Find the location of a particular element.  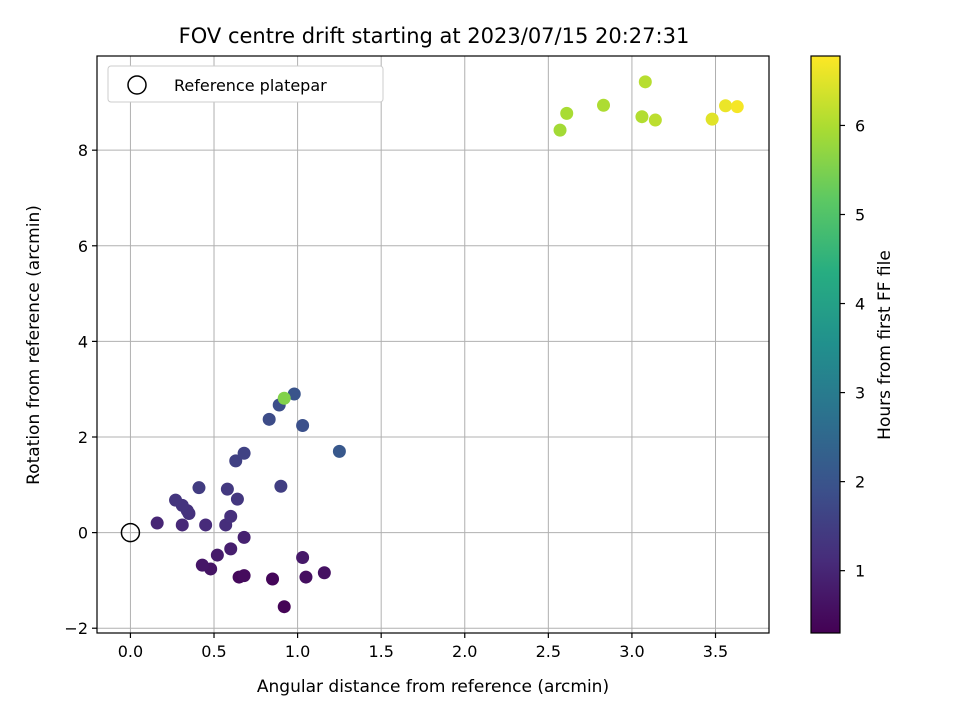

x-tick-label: 0.5 is located at coordinates (213, 651).